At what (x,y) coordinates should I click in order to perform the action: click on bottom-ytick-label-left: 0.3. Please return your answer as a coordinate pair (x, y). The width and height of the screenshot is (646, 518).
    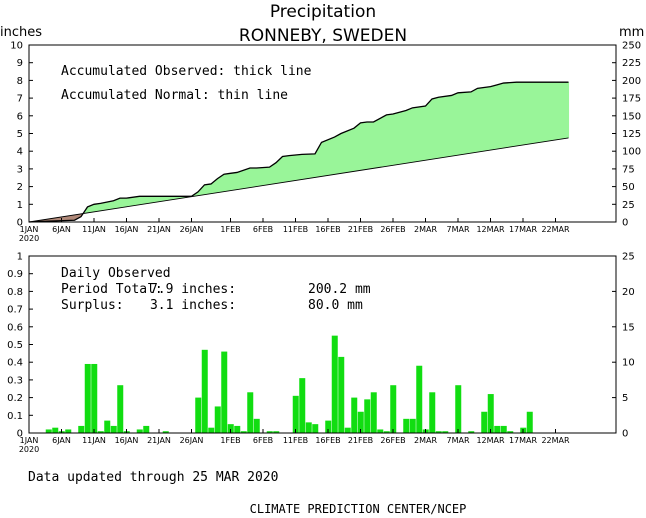
    Looking at the image, I should click on (15, 380).